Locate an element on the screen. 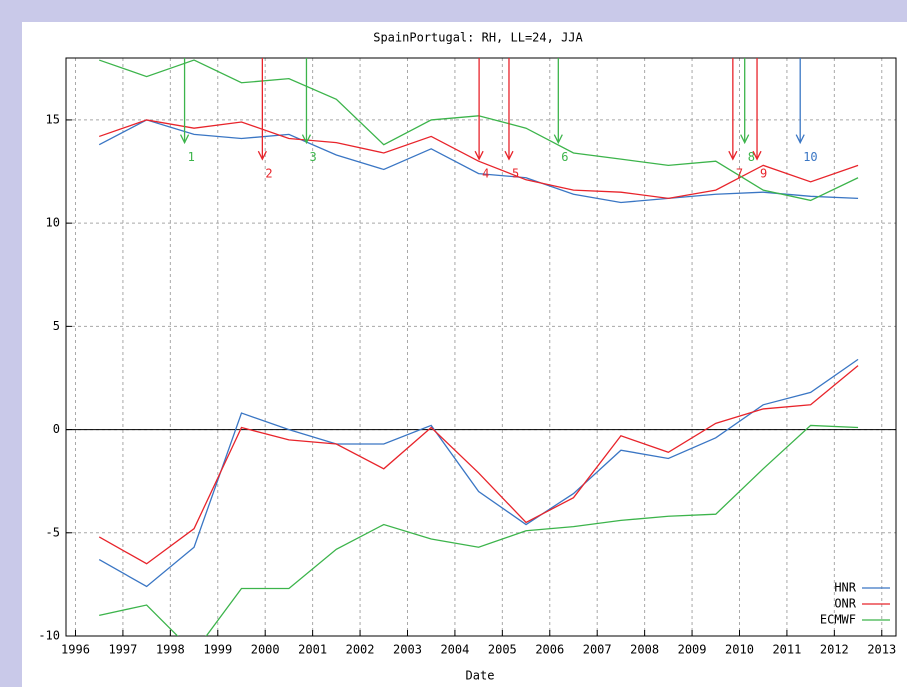  legend-label: ECMWF is located at coordinates (838, 620).